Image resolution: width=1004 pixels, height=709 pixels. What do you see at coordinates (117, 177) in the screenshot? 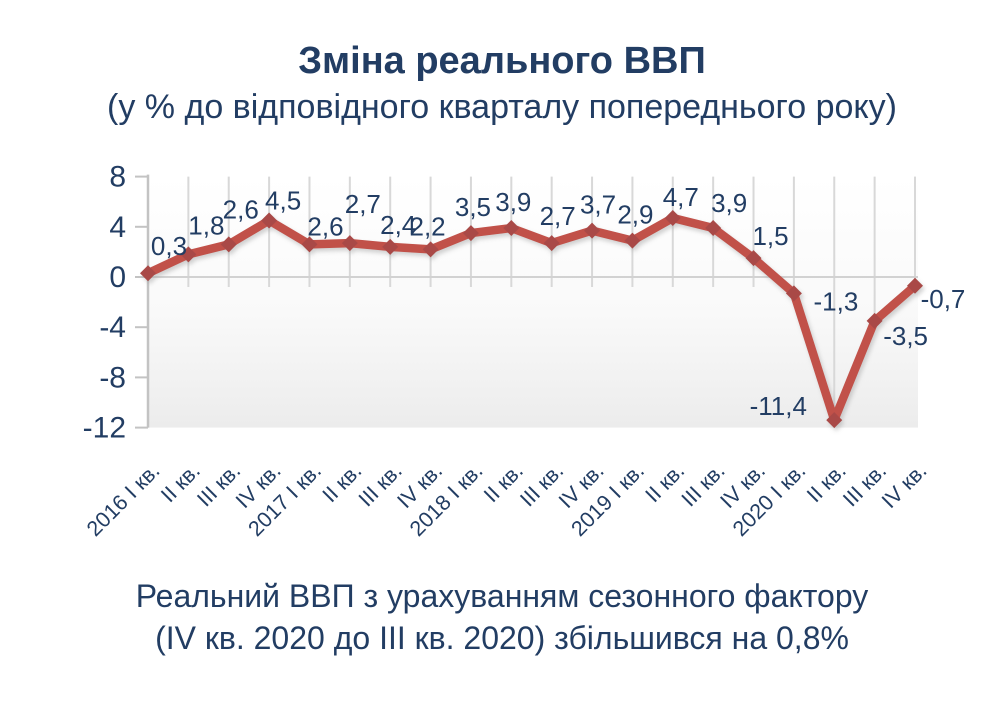
I see `y-tick-label: 8` at bounding box center [117, 177].